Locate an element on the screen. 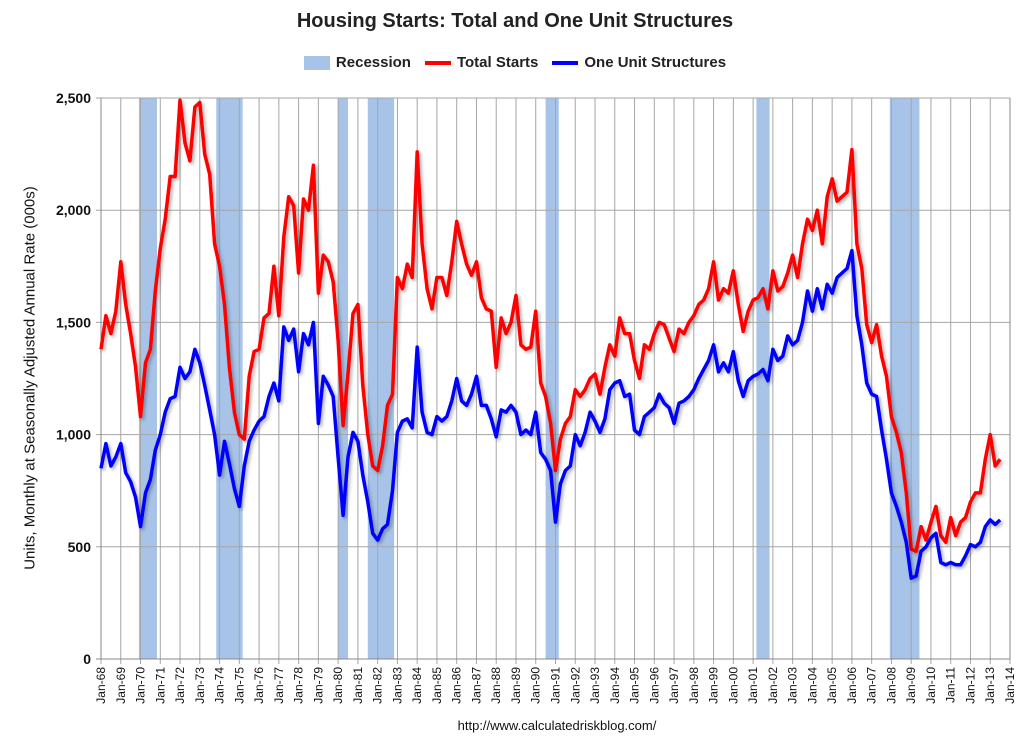 The image size is (1030, 754). total-swatch is located at coordinates (437, 62).